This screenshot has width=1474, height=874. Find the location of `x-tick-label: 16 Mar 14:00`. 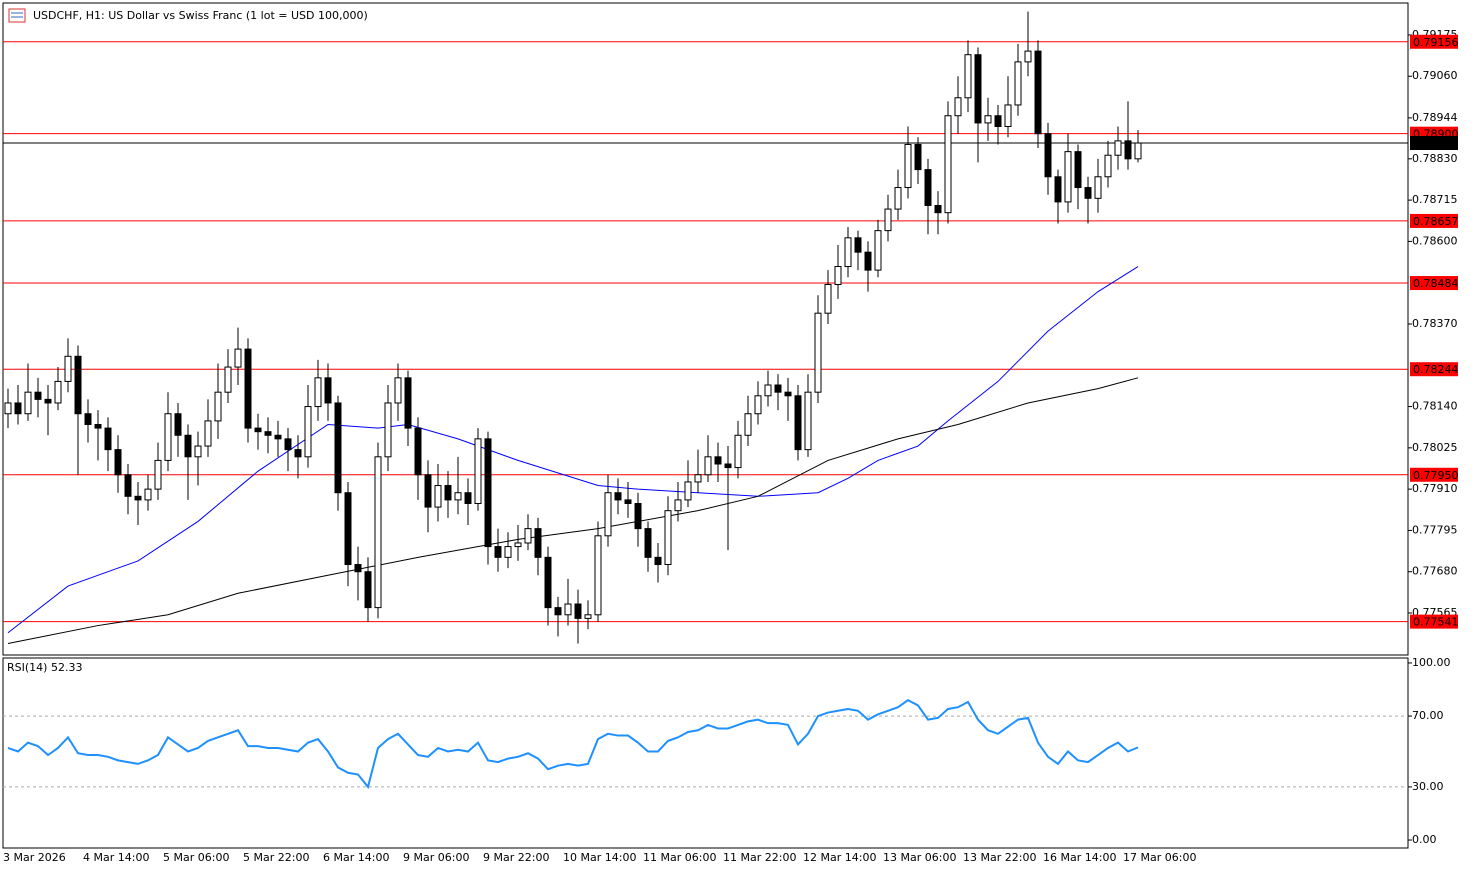

x-tick-label: 16 Mar 14:00 is located at coordinates (1079, 857).